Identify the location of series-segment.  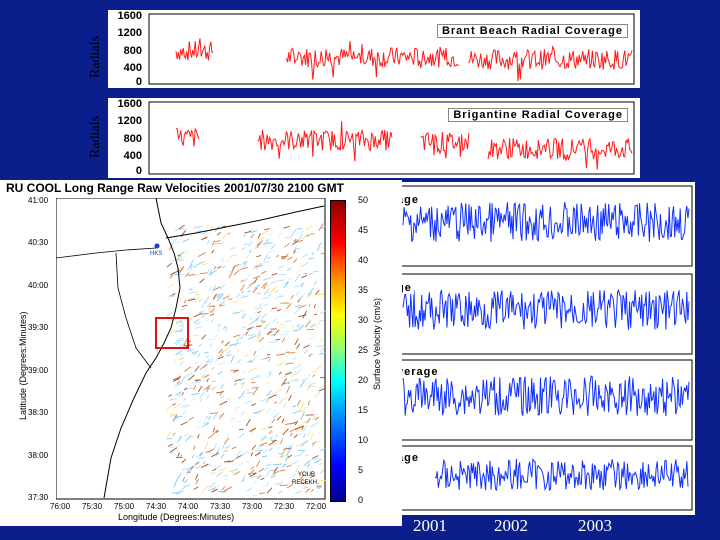
(187, 137).